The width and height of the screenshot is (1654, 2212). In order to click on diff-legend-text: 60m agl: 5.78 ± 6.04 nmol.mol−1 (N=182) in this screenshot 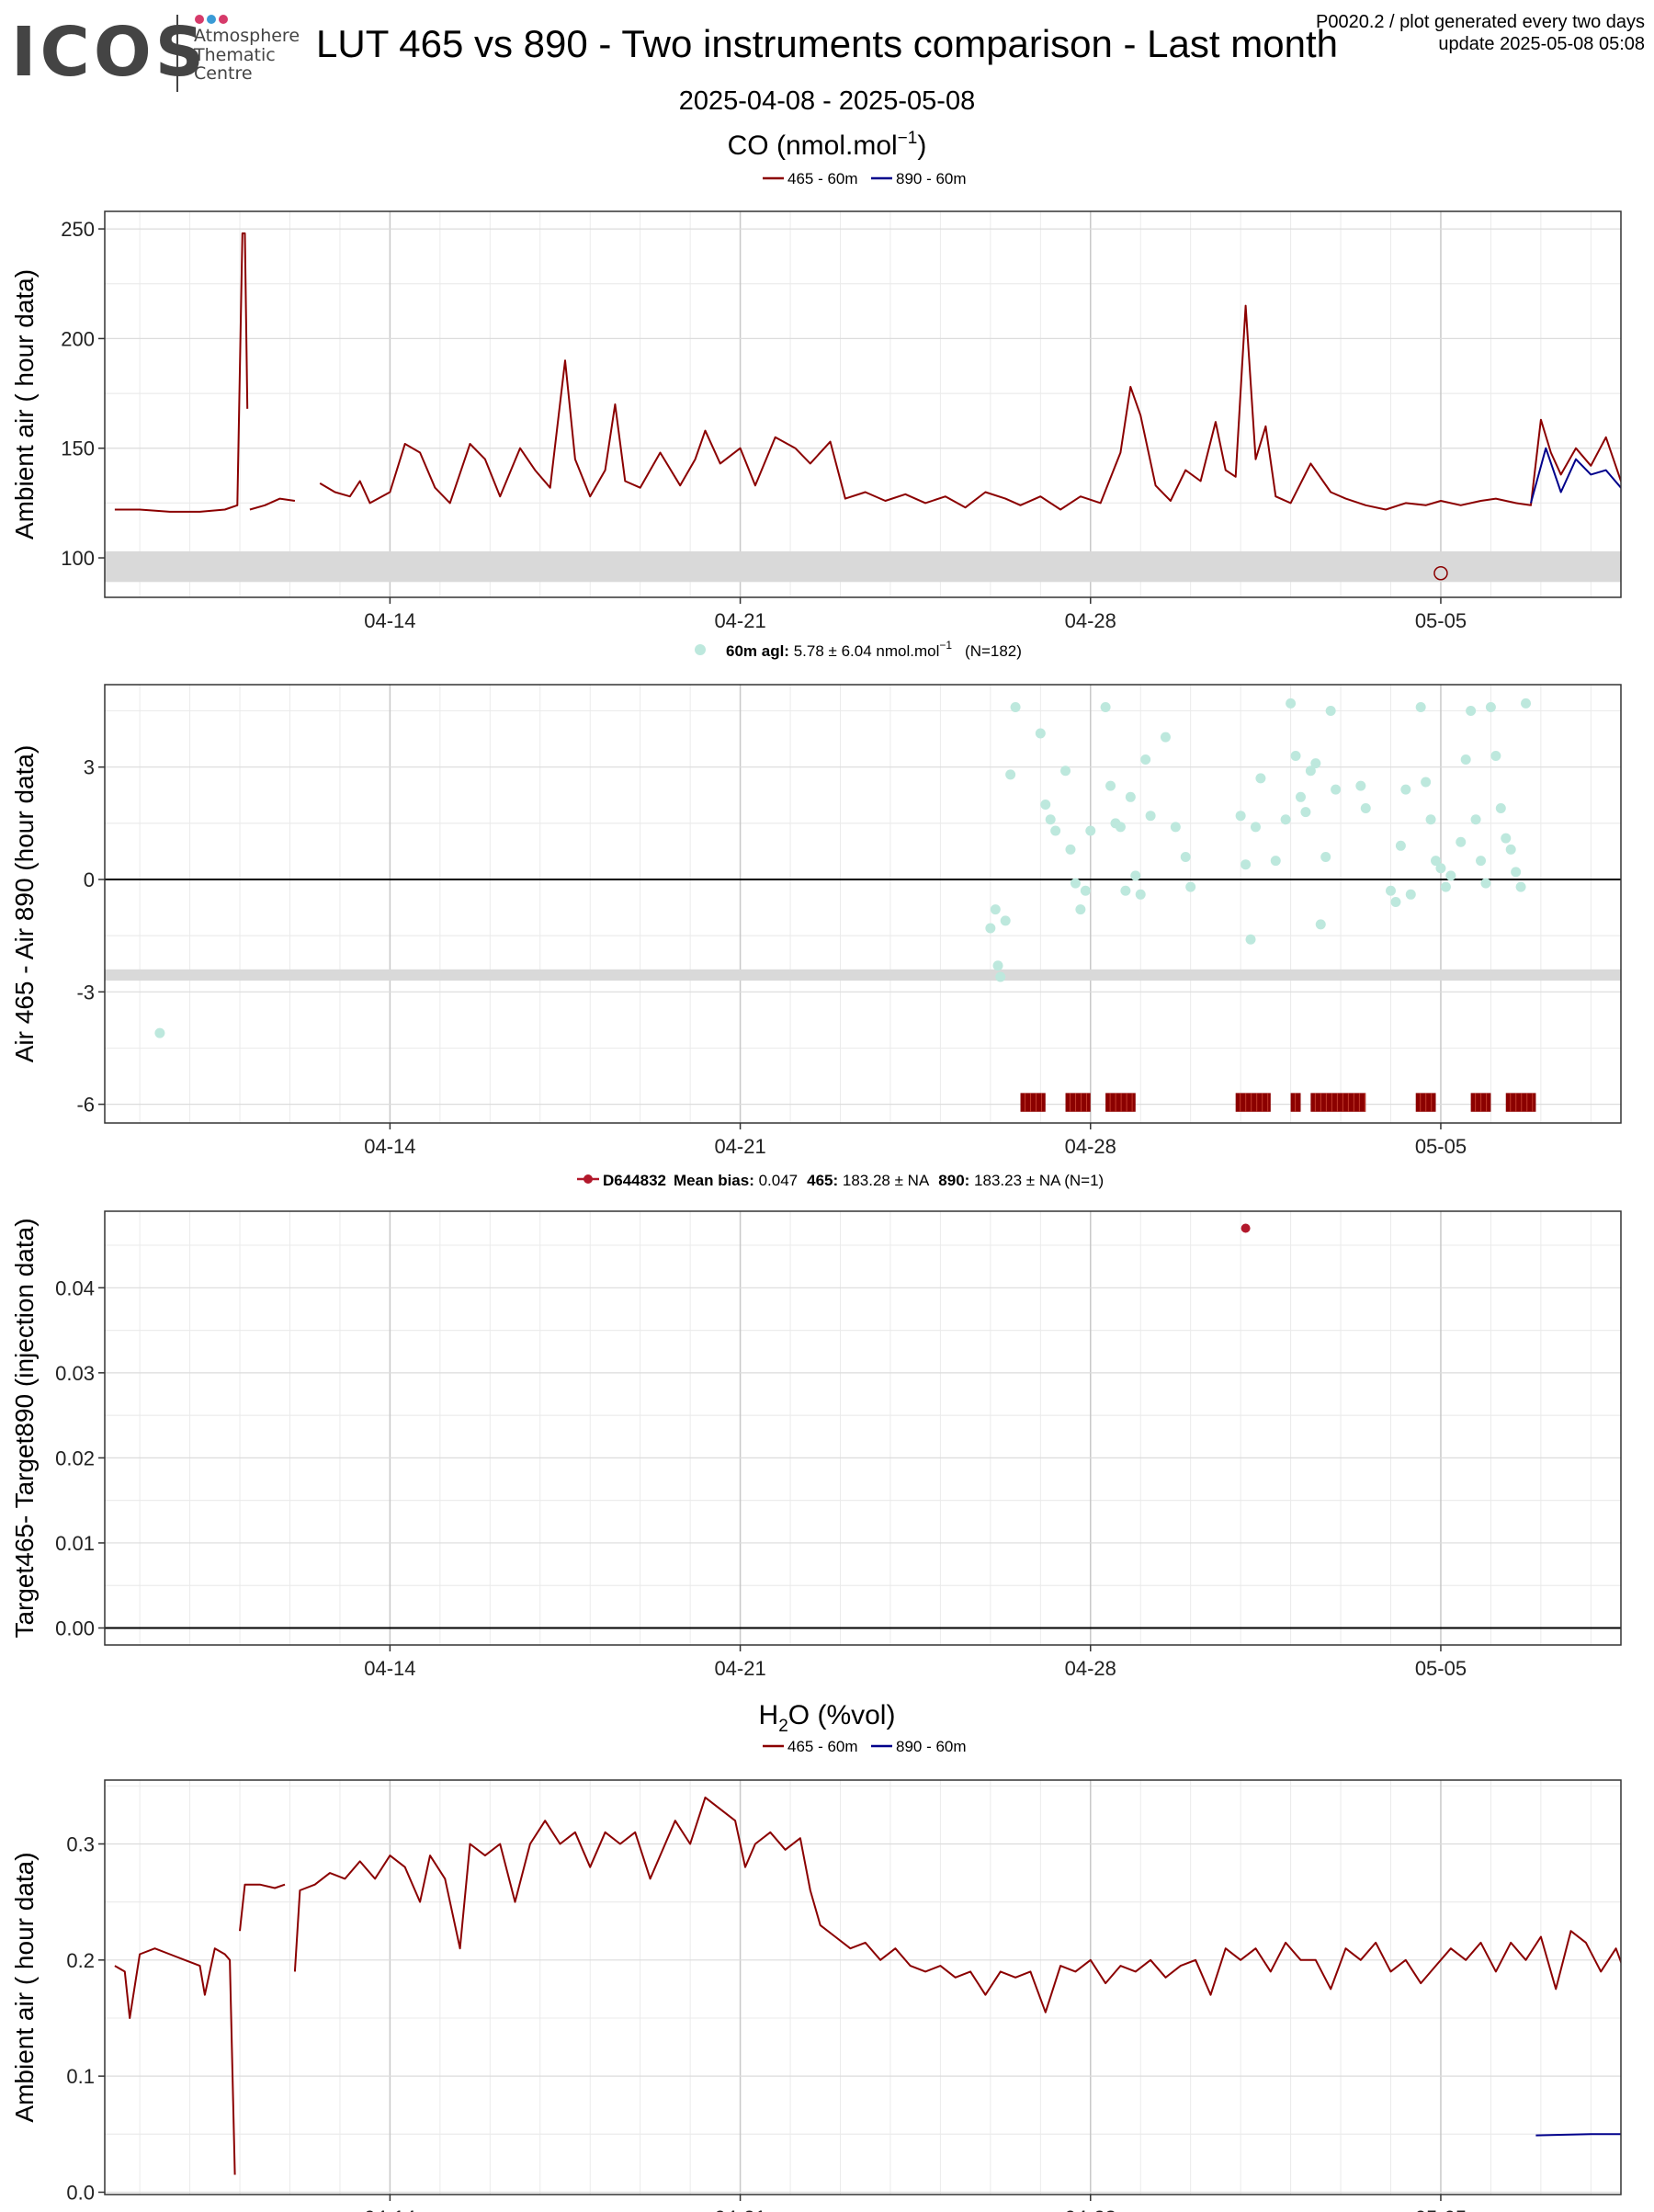, I will do `click(874, 649)`.